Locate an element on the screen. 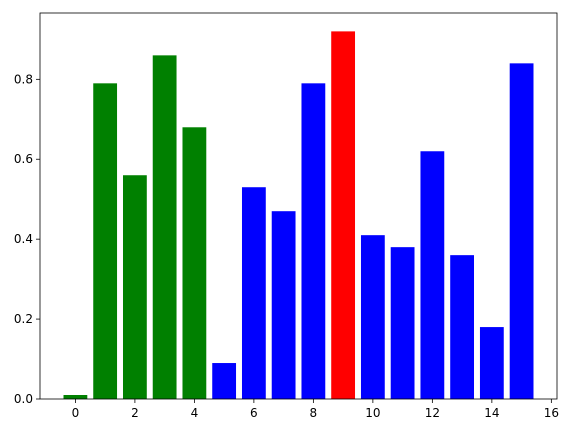 Image resolution: width=568 pixels, height=427 pixels. y-tick-label: 0.8 is located at coordinates (23, 79).